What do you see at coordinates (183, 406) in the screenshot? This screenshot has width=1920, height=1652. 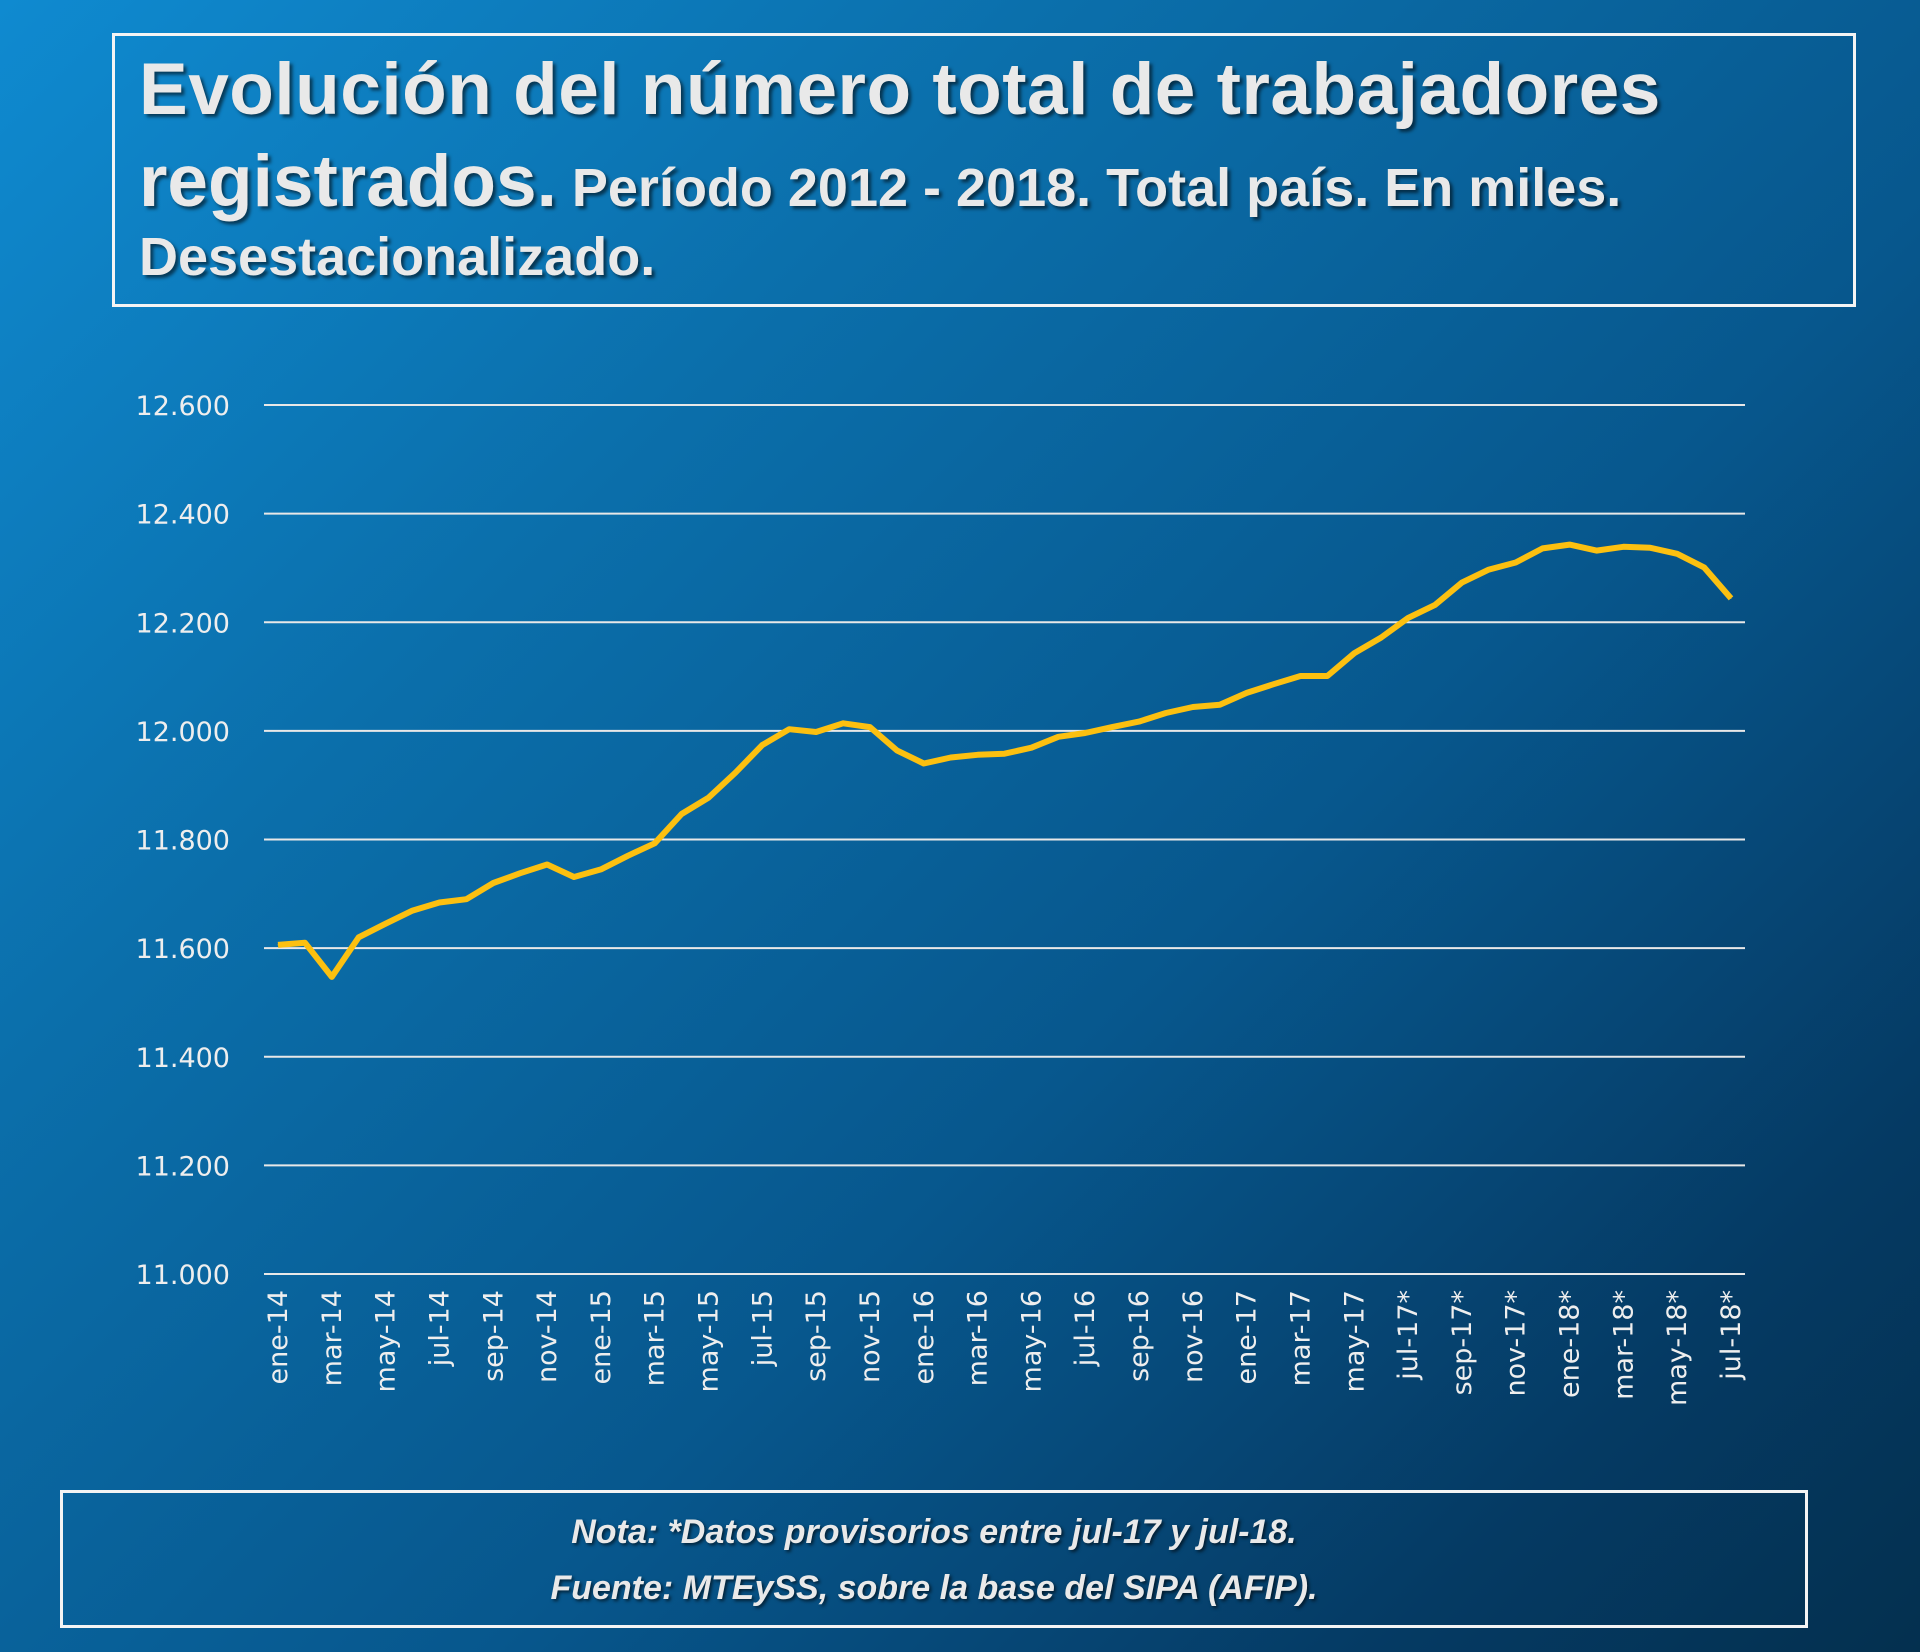 I see `y-tick-label: 12.600` at bounding box center [183, 406].